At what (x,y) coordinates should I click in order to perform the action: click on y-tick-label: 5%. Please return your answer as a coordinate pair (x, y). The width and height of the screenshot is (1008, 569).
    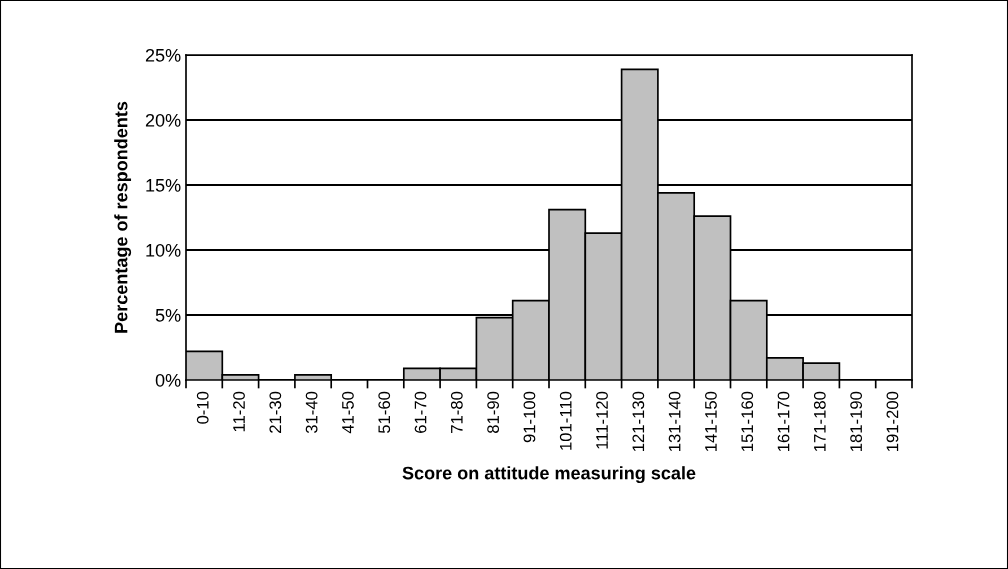
    Looking at the image, I should click on (168, 315).